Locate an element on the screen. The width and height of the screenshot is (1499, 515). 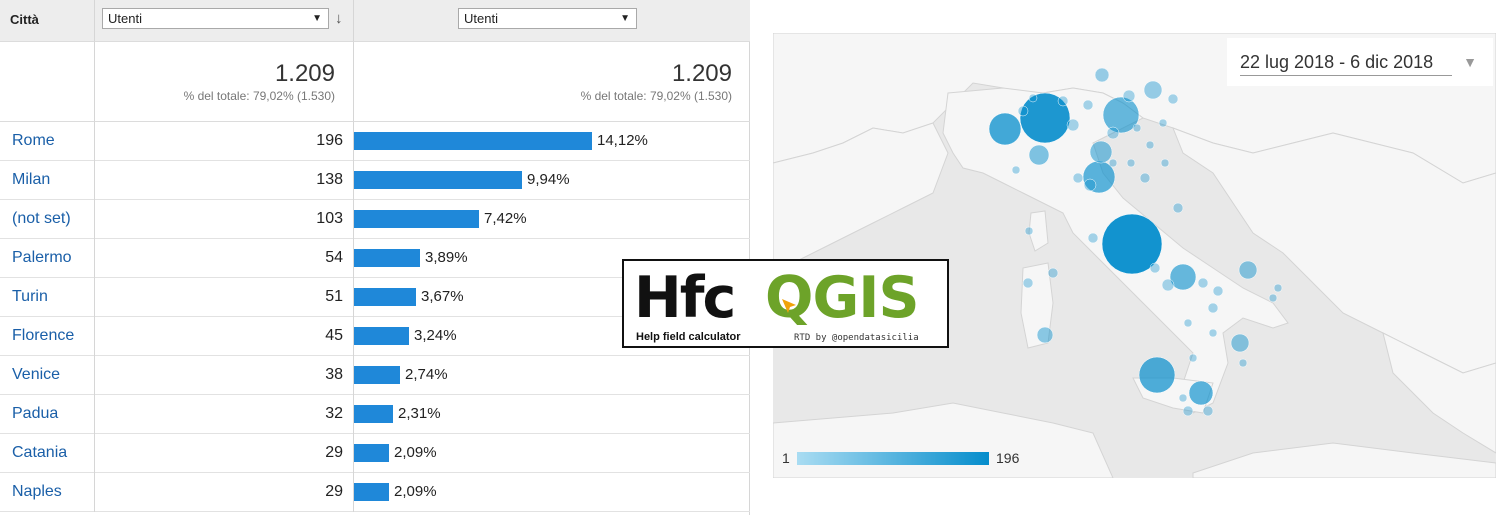
city-link: Venice is located at coordinates (47, 375).